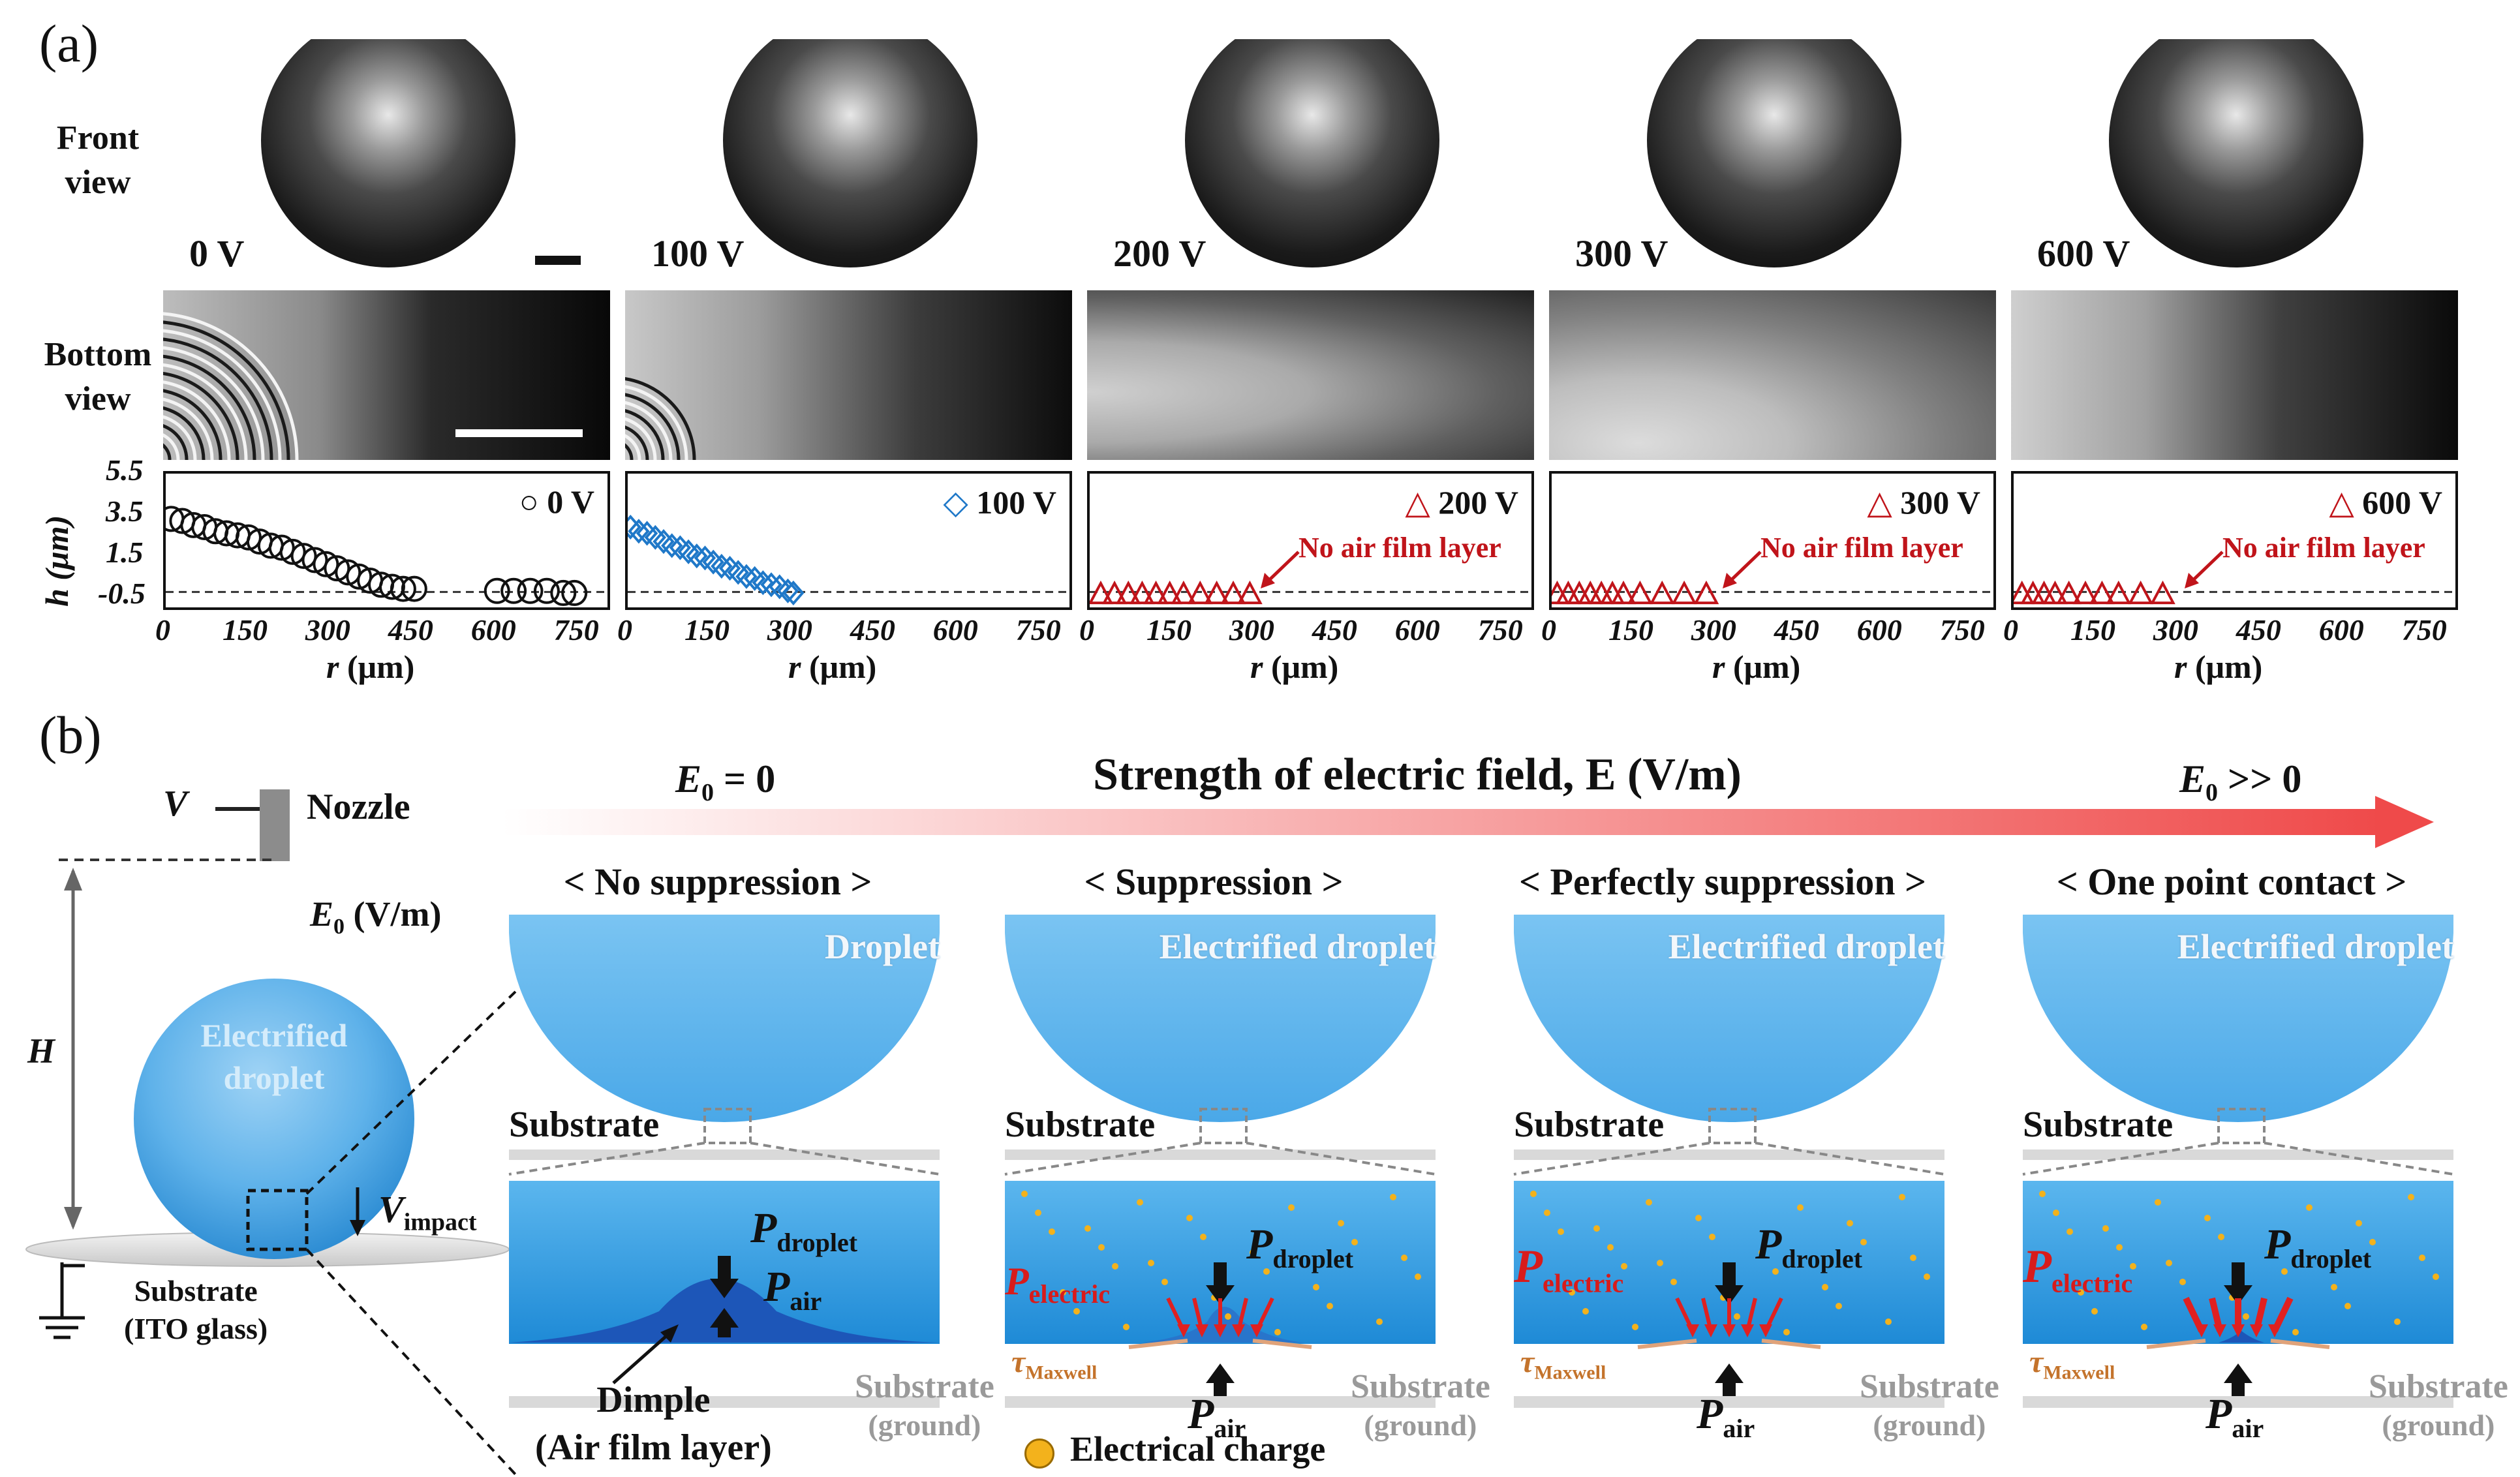 Image resolution: width=2520 pixels, height=1477 pixels. I want to click on droplet-caption: Electrified droplet, so click(1297, 946).